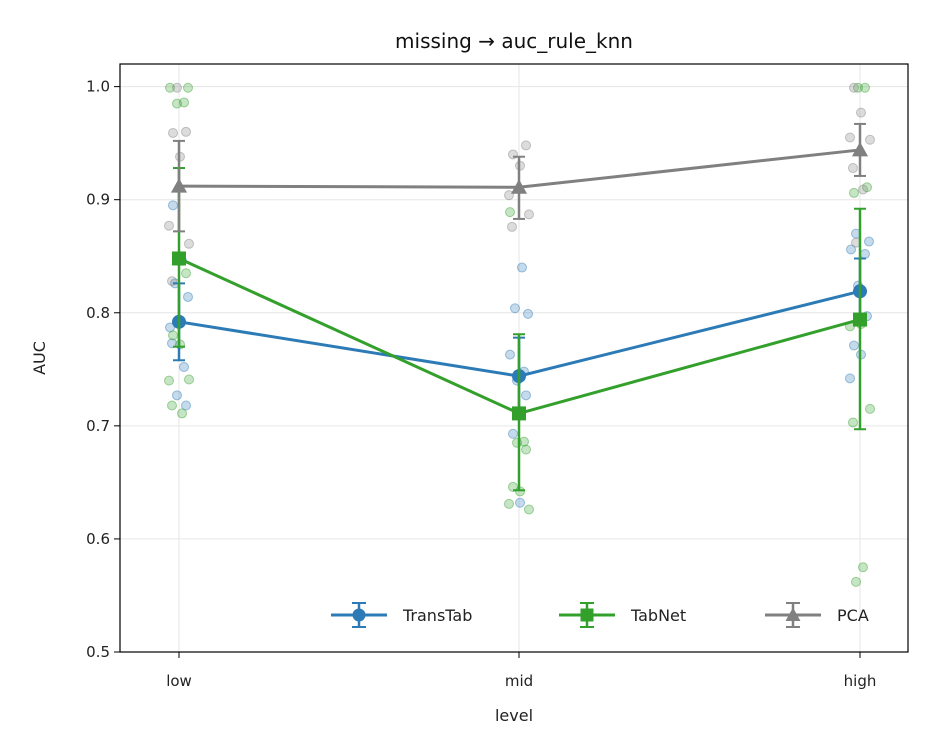  I want to click on y-axis-label: AUC, so click(39, 358).